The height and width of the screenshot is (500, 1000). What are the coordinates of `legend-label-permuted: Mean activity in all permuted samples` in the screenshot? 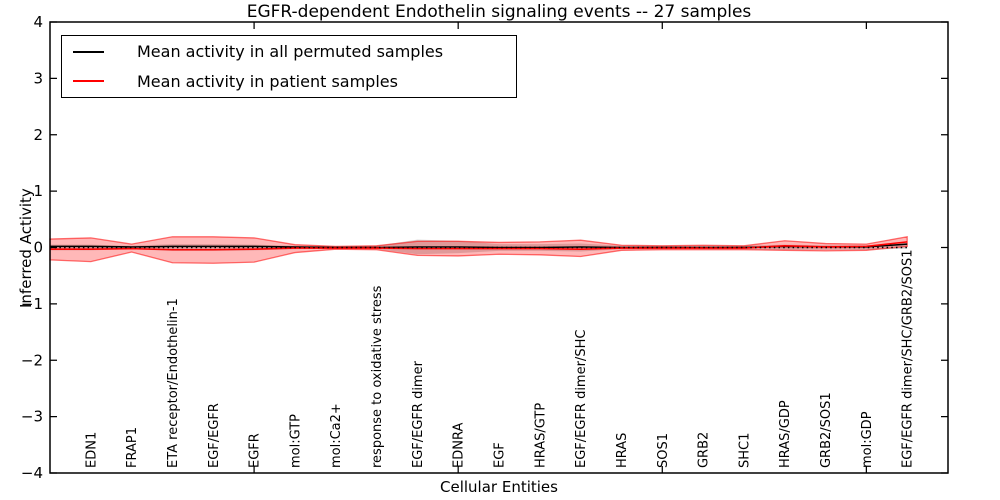 It's located at (290, 52).